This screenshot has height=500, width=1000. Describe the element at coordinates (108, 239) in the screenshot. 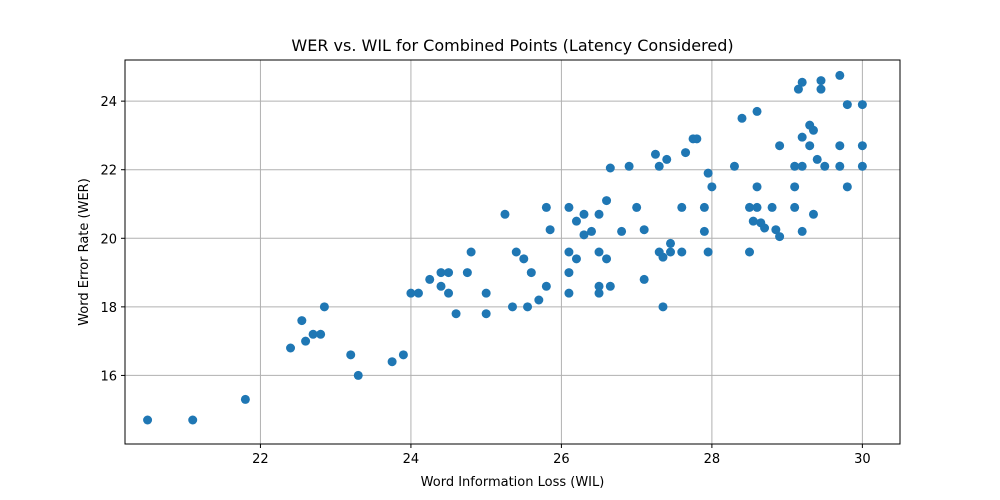

I see `y-tick-label: 20` at that location.